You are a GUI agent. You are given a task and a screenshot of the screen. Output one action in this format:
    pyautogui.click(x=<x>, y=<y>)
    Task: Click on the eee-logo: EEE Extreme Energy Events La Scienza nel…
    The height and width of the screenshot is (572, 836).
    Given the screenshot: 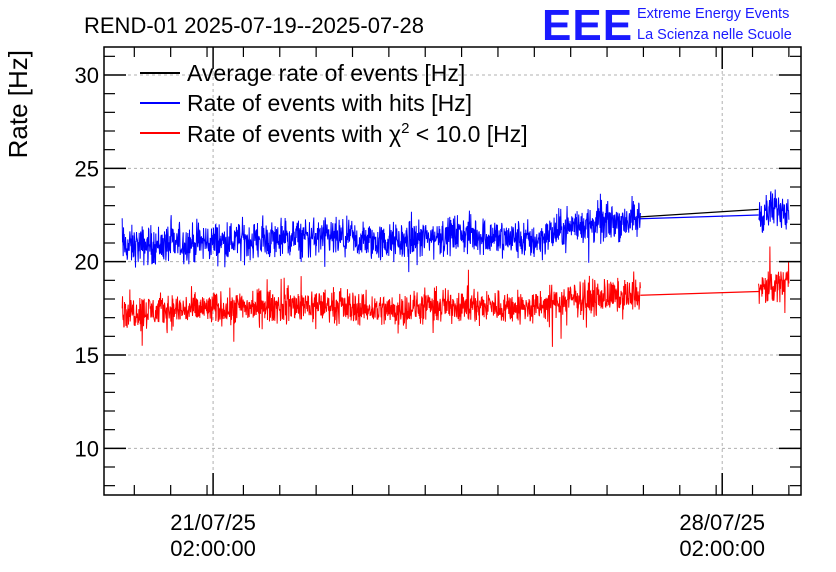 What is the action you would take?
    pyautogui.click(x=667, y=25)
    